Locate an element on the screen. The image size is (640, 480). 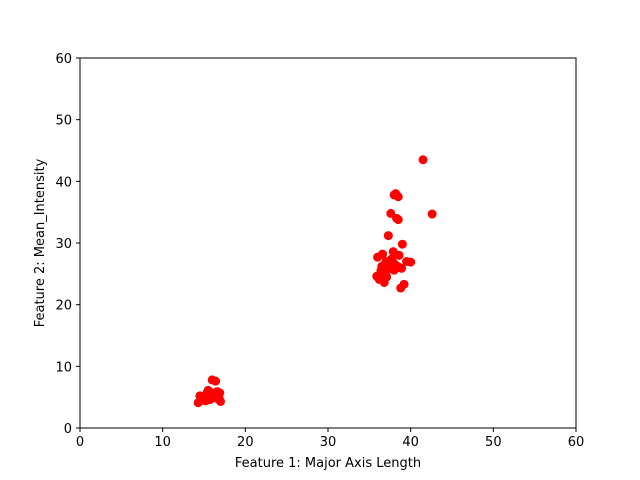
y-tick-label: 0 is located at coordinates (68, 429).